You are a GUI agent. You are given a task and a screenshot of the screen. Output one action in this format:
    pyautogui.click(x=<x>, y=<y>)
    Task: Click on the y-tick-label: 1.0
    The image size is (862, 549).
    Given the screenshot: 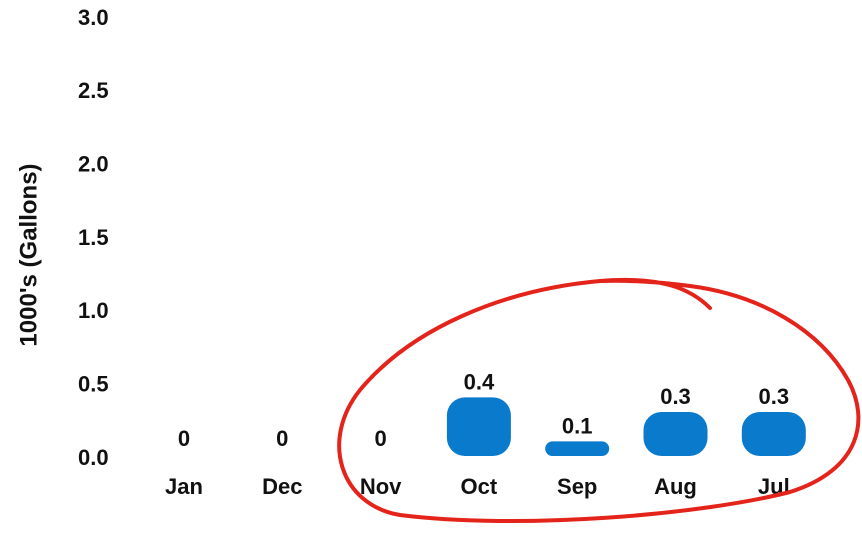 What is the action you would take?
    pyautogui.click(x=93, y=310)
    